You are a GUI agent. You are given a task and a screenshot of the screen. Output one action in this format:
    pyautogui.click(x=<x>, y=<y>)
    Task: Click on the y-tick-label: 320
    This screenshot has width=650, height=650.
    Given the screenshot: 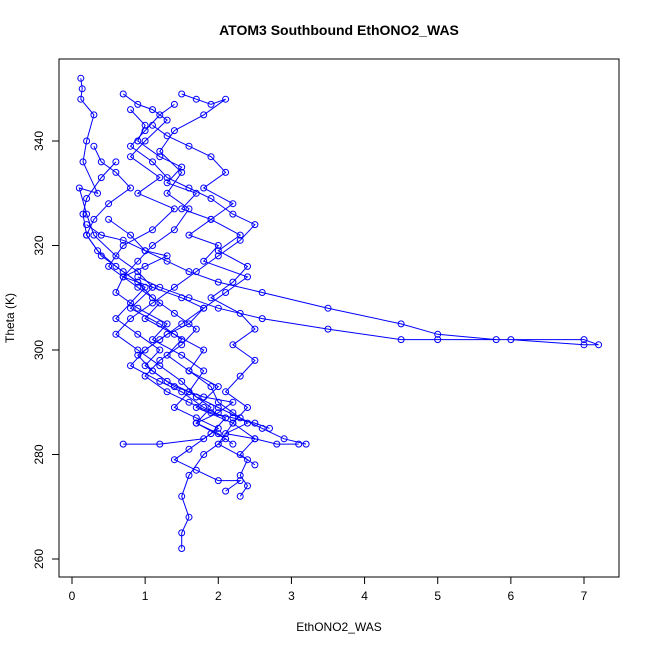 What is the action you would take?
    pyautogui.click(x=39, y=245)
    